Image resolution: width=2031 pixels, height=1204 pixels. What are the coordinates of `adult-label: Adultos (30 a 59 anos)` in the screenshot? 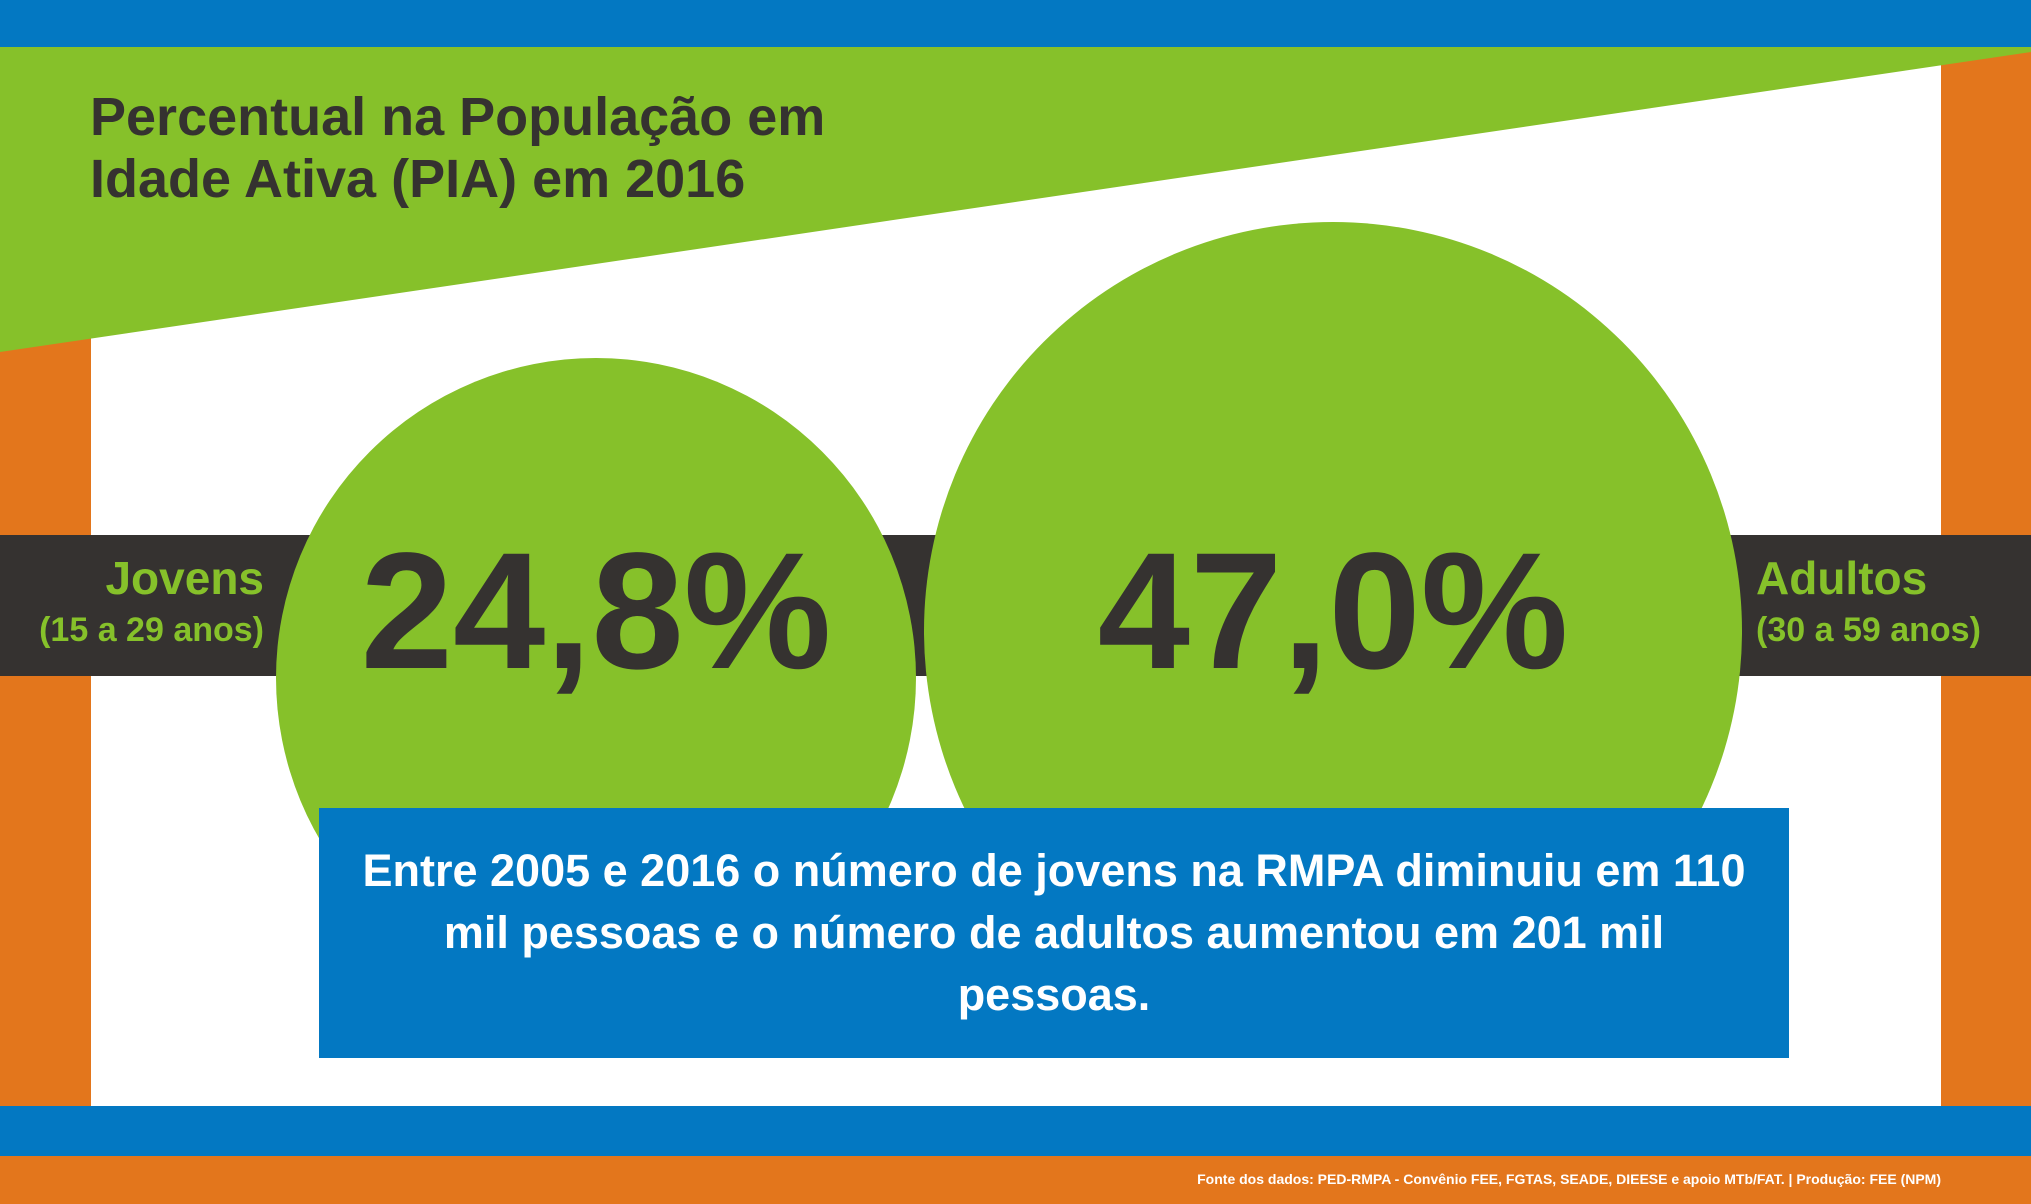 It's located at (1881, 600).